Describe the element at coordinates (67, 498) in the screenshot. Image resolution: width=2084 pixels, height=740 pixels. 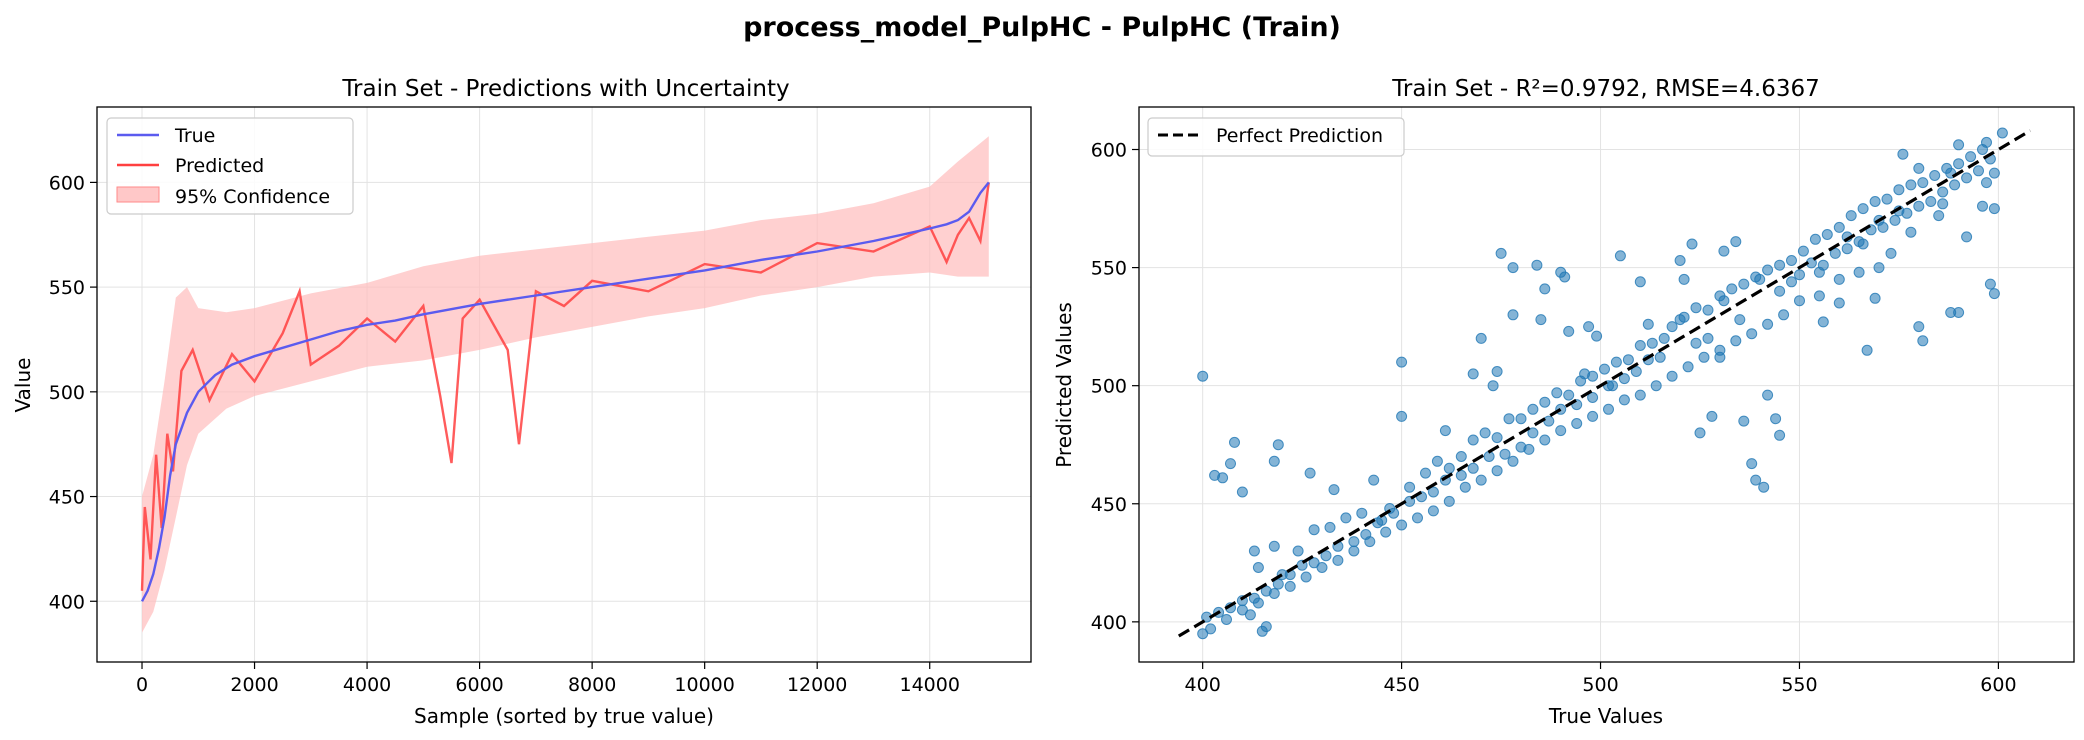
I see `left-y-tick-label: 450` at that location.